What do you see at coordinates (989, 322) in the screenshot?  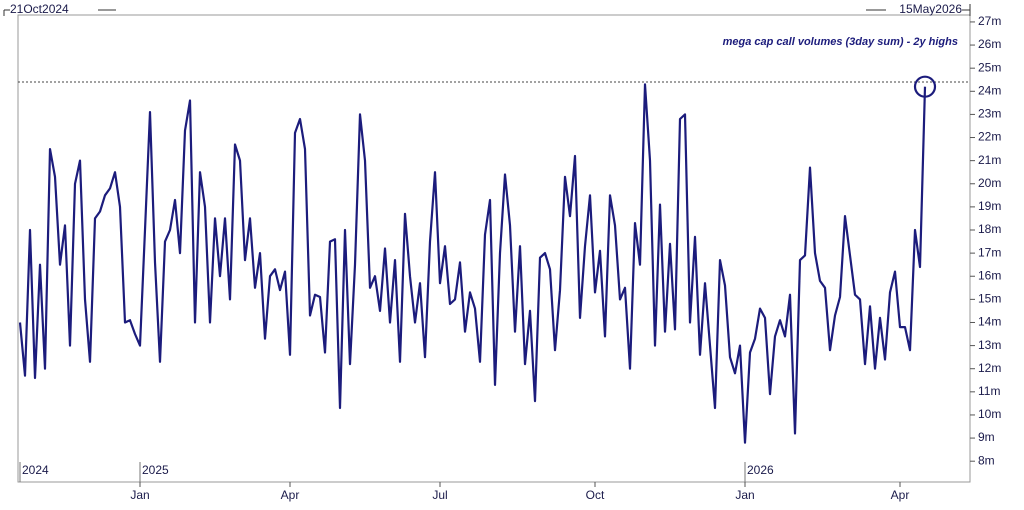 I see `y-tick-label: 14m` at bounding box center [989, 322].